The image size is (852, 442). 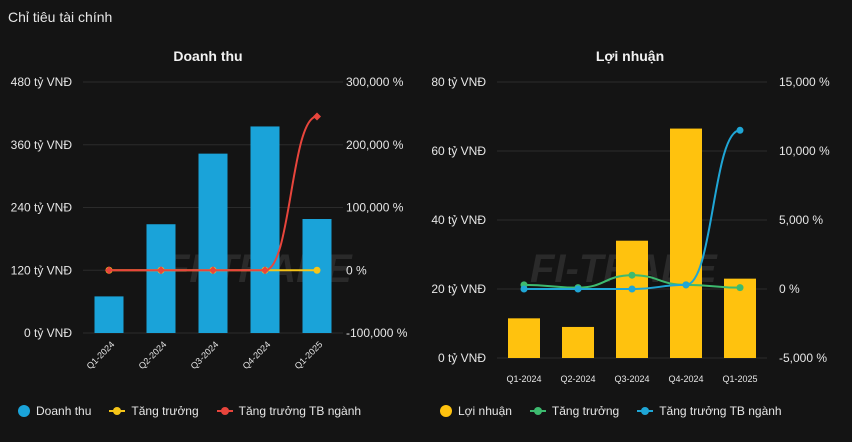 I want to click on y2-tick-label: 200,000 %, so click(x=375, y=145).